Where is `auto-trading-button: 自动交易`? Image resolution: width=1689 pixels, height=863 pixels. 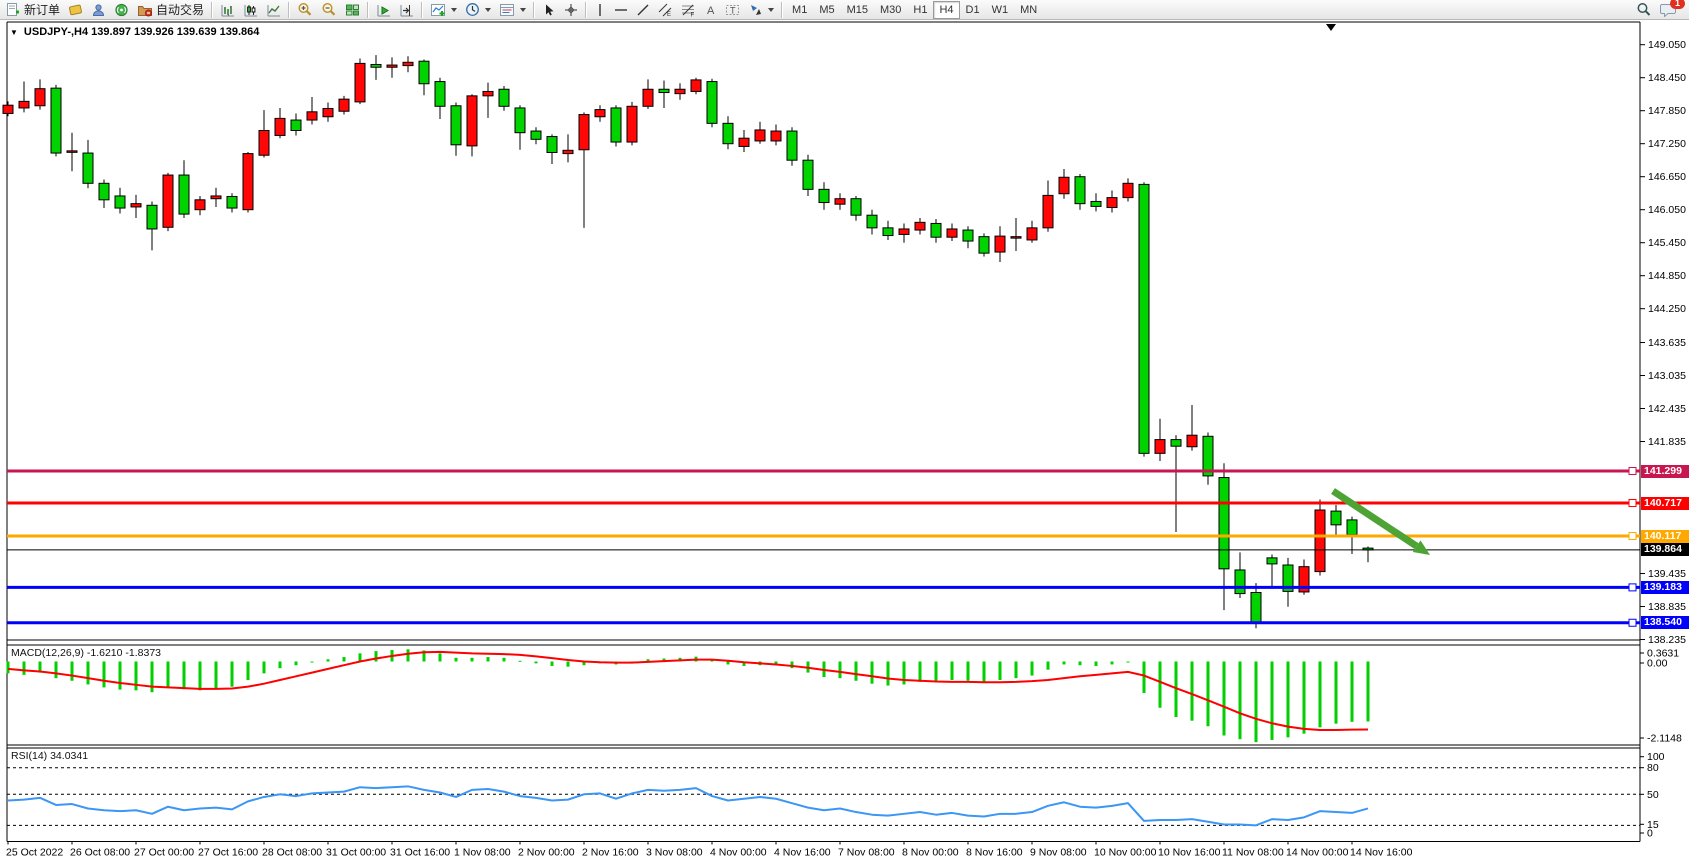 auto-trading-button: 自动交易 is located at coordinates (170, 10).